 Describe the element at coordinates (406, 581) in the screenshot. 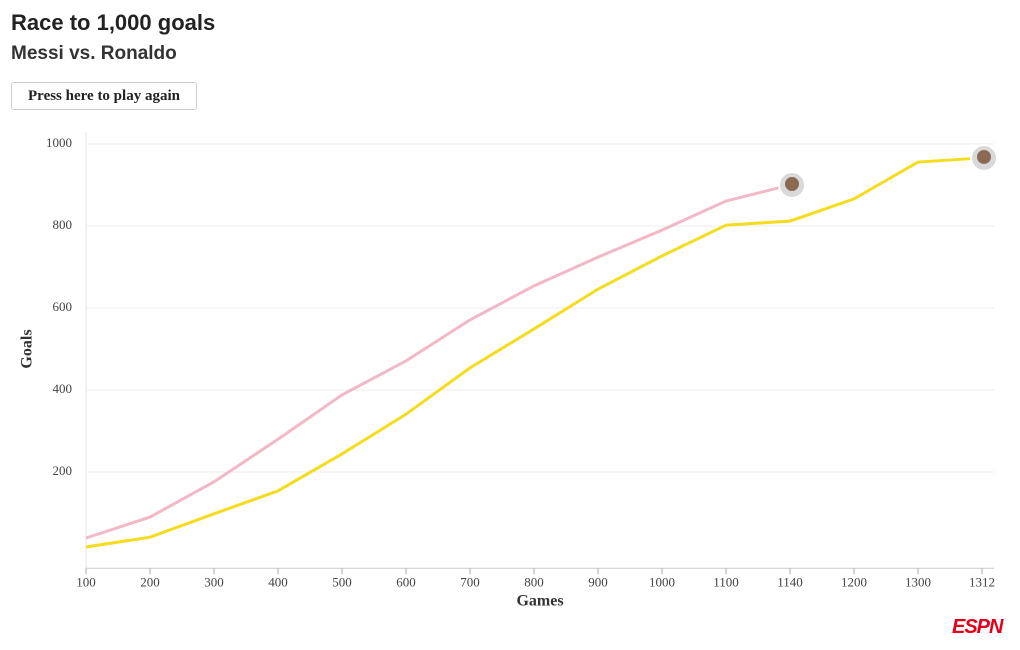

I see `x-tick-label: 600` at that location.